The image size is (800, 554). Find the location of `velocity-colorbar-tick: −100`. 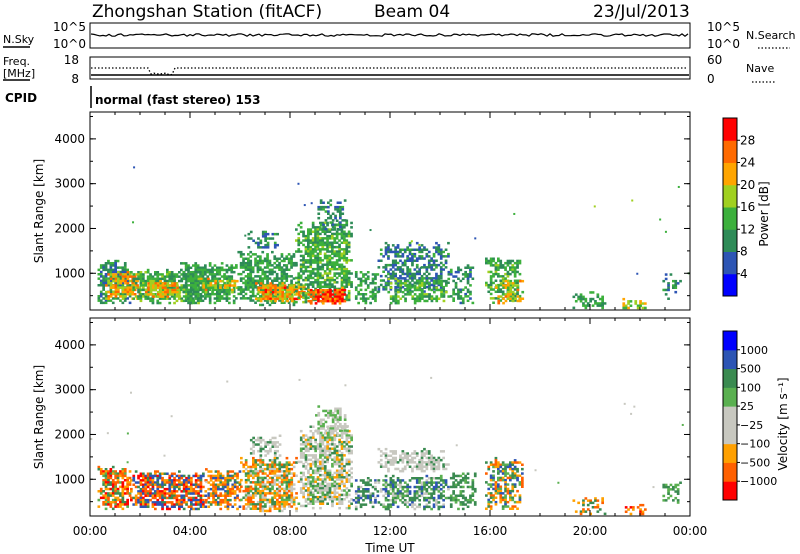

velocity-colorbar-tick: −100 is located at coordinates (755, 444).